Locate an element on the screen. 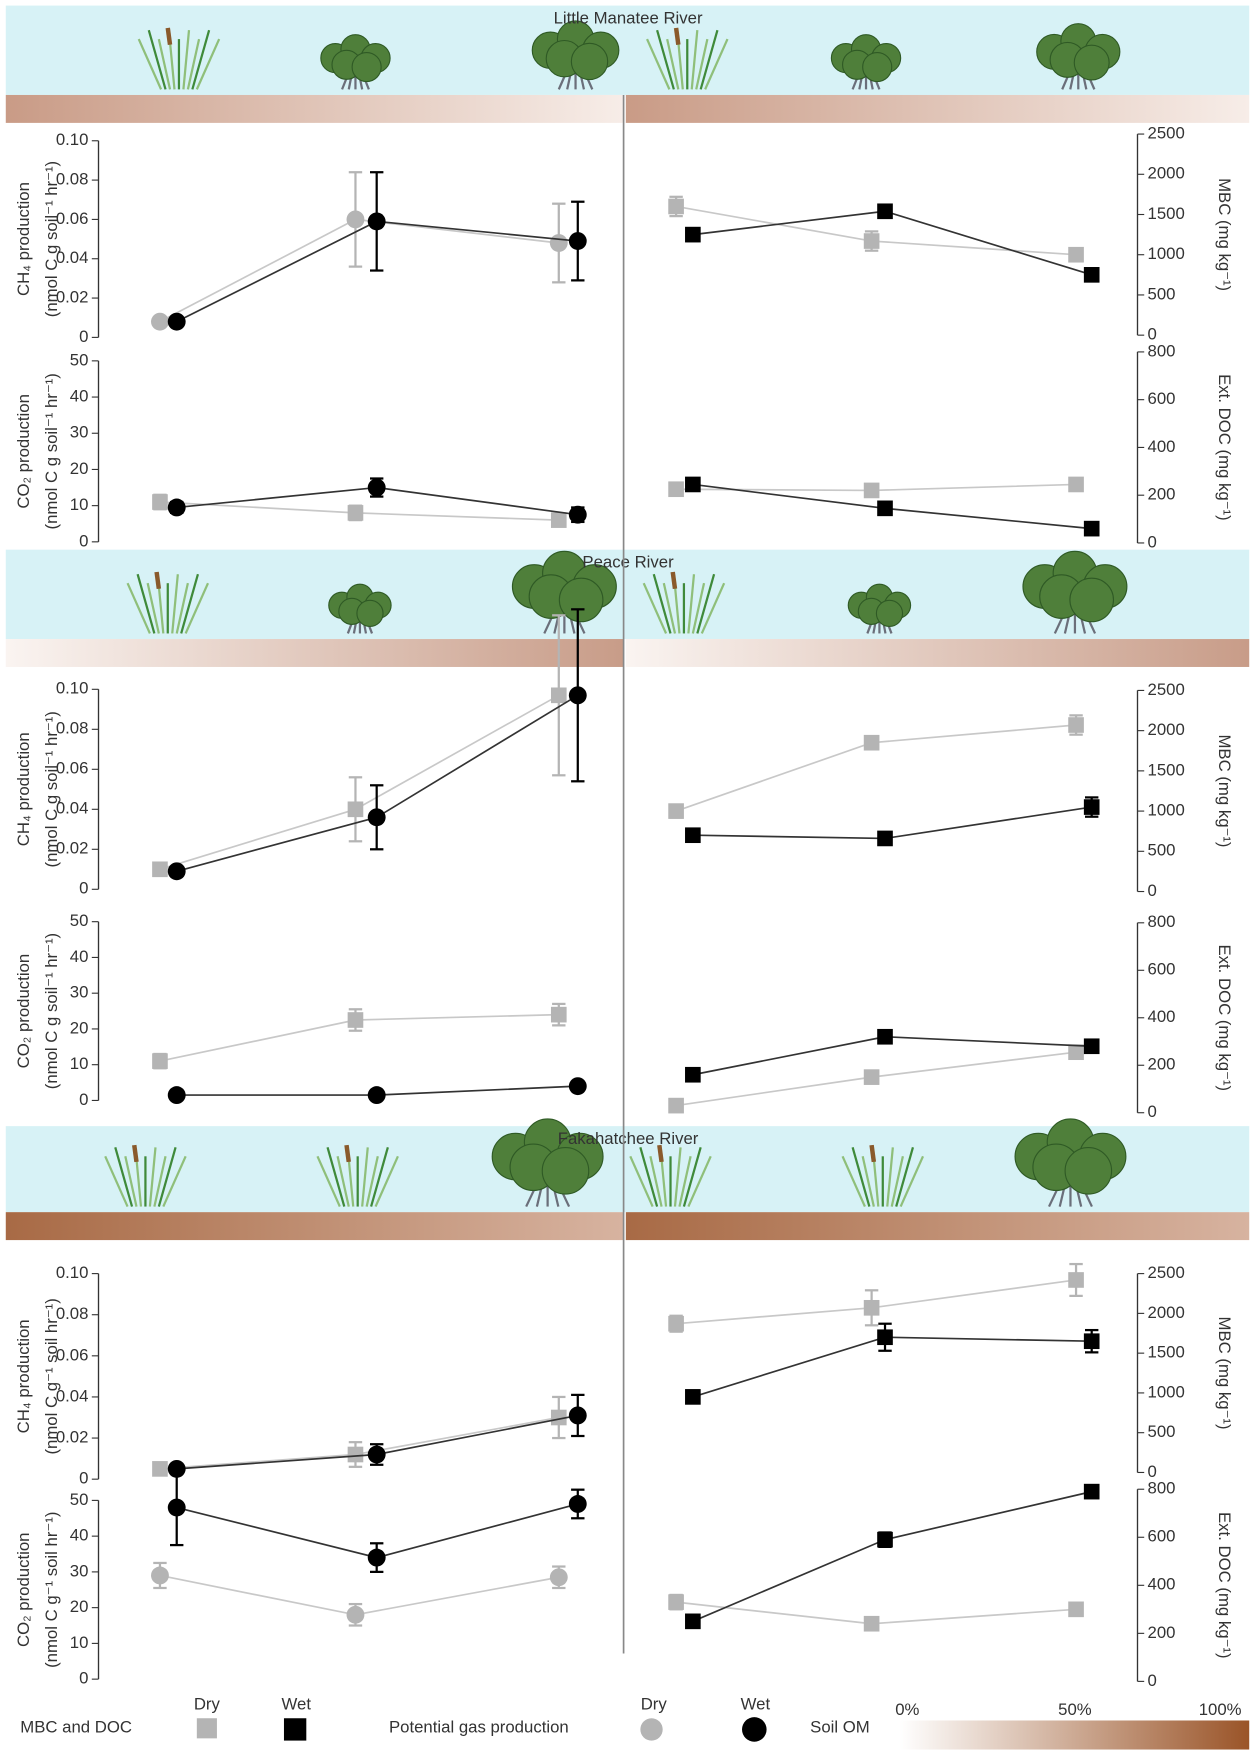 The height and width of the screenshot is (1754, 1255). y-tick-label: 400 is located at coordinates (1162, 1016).